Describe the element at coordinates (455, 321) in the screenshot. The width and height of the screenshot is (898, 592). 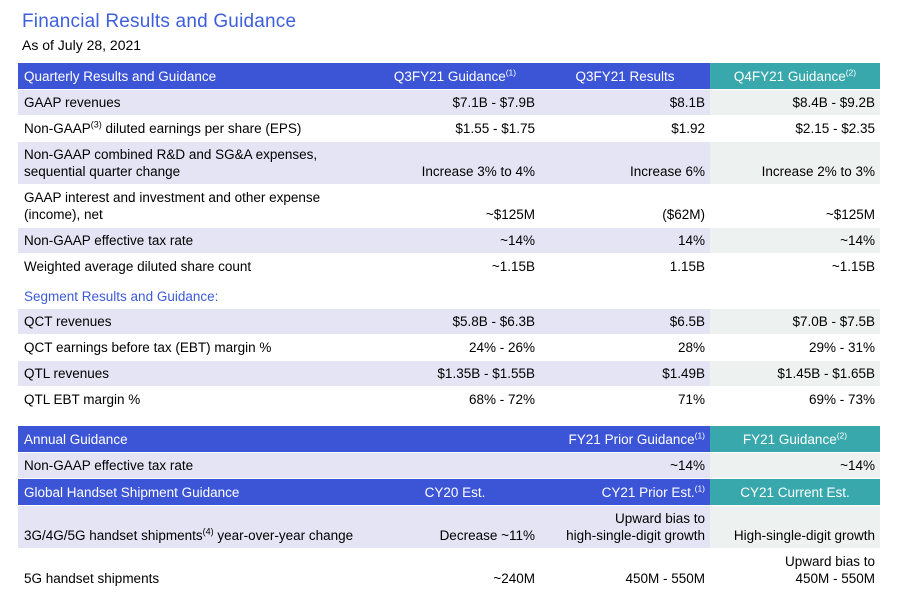
I see `row-value-q3-guidance: $5.8B - $6.3B` at that location.